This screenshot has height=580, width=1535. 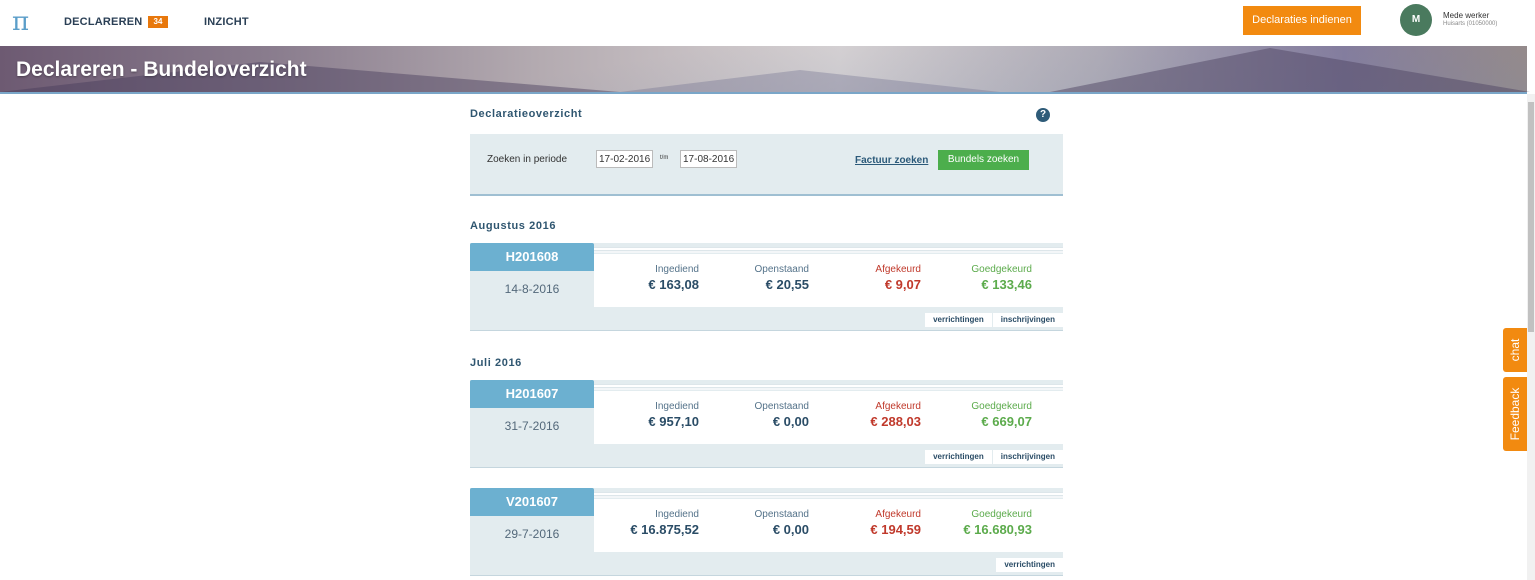 What do you see at coordinates (673, 421) in the screenshot?
I see `stat-value: € 957,10` at bounding box center [673, 421].